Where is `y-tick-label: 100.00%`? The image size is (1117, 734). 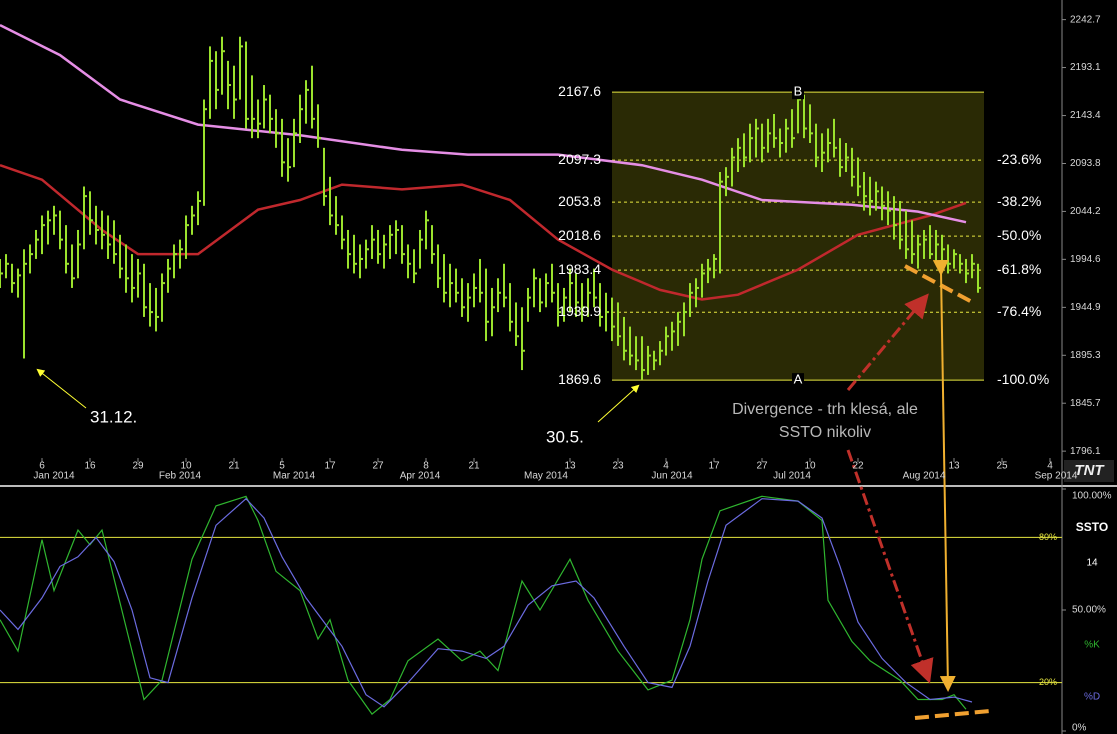 y-tick-label: 100.00% is located at coordinates (1092, 496).